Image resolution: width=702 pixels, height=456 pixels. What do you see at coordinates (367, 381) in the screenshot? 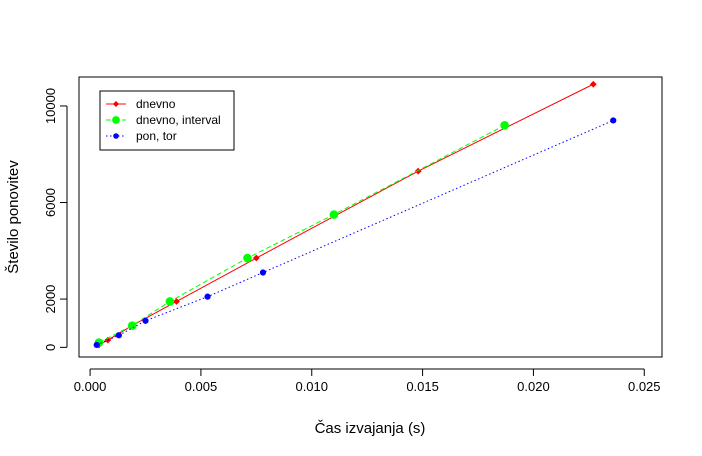
I see `x-axis: 0.000 0.005 0.010 0.015 0.020 0.025` at bounding box center [367, 381].